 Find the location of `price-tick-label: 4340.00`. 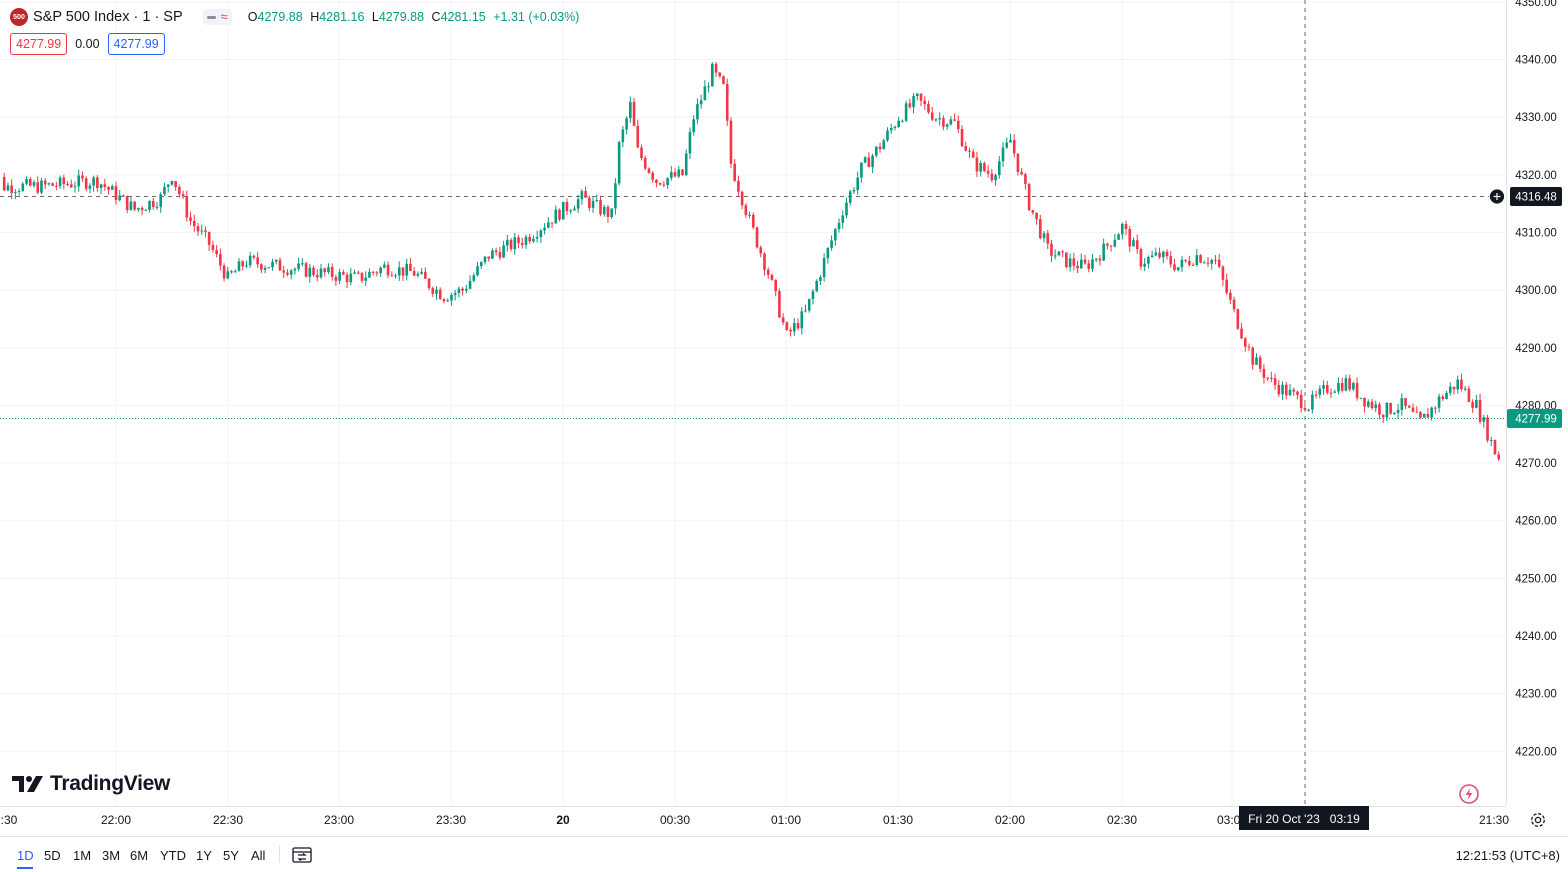

price-tick-label: 4340.00 is located at coordinates (1536, 61).